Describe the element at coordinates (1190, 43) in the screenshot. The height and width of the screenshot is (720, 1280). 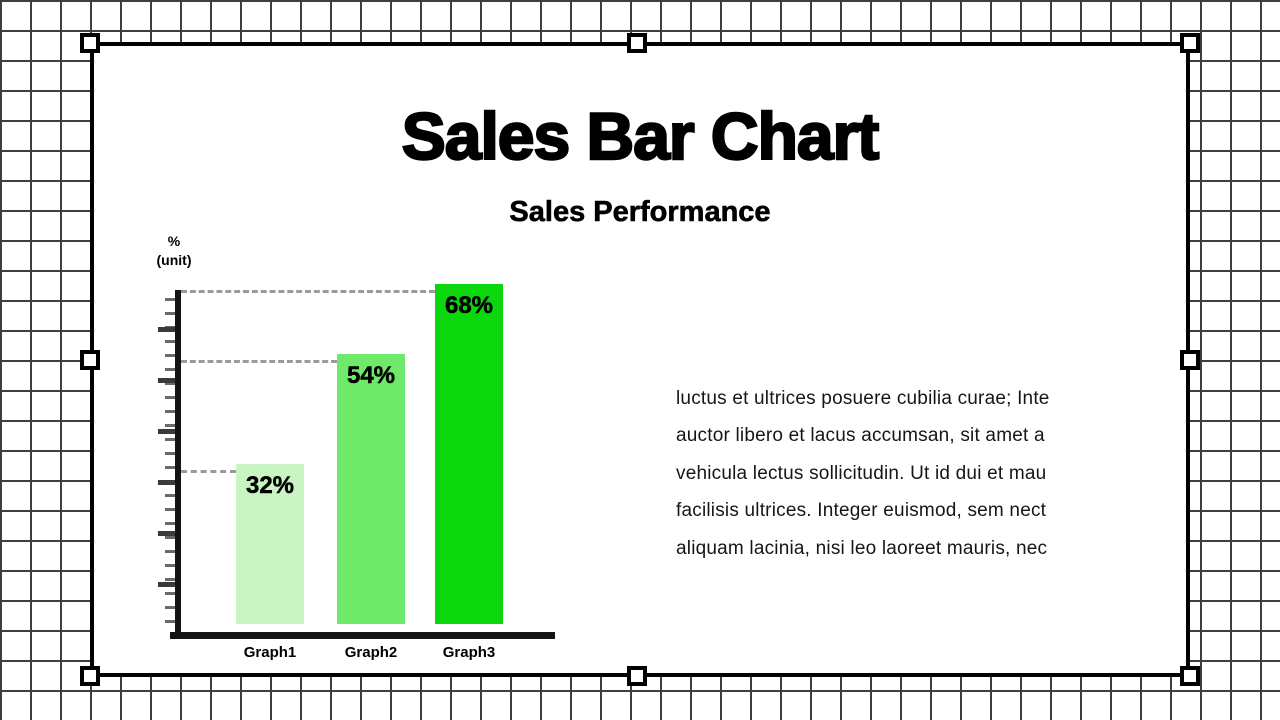
I see `selection-handle-top-right` at that location.